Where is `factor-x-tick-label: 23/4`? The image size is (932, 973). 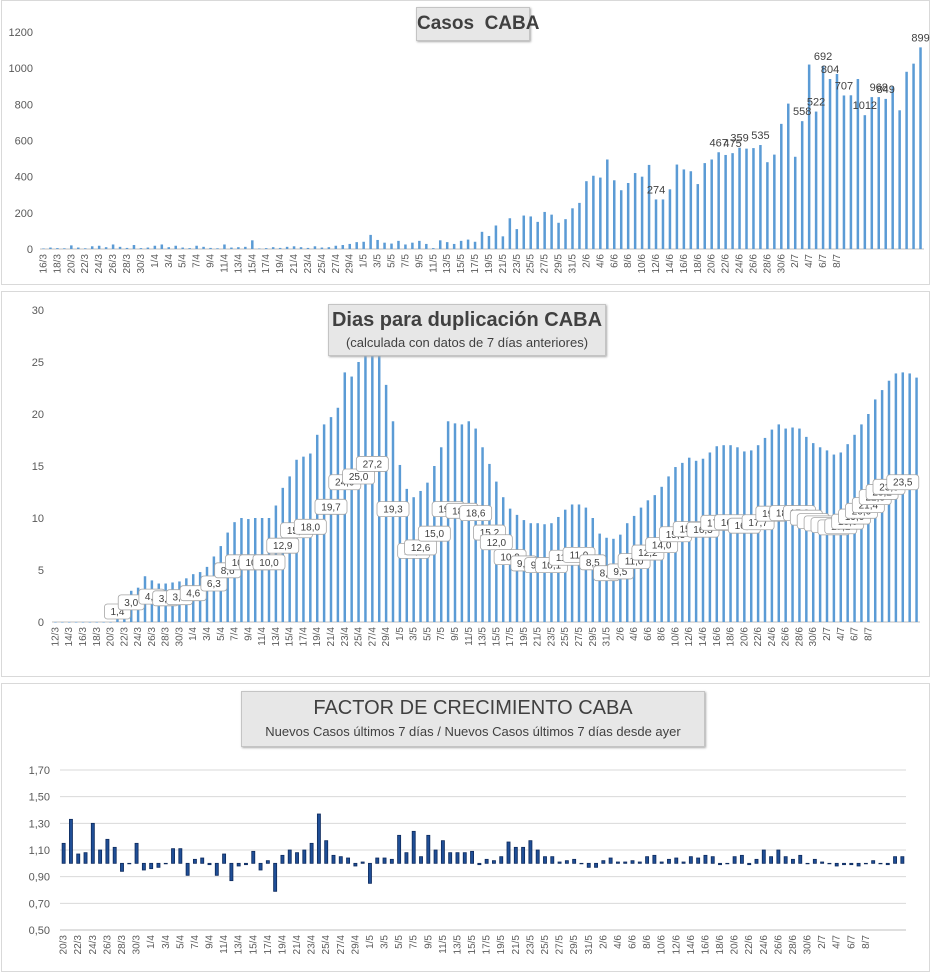 factor-x-tick-label: 23/4 is located at coordinates (312, 945).